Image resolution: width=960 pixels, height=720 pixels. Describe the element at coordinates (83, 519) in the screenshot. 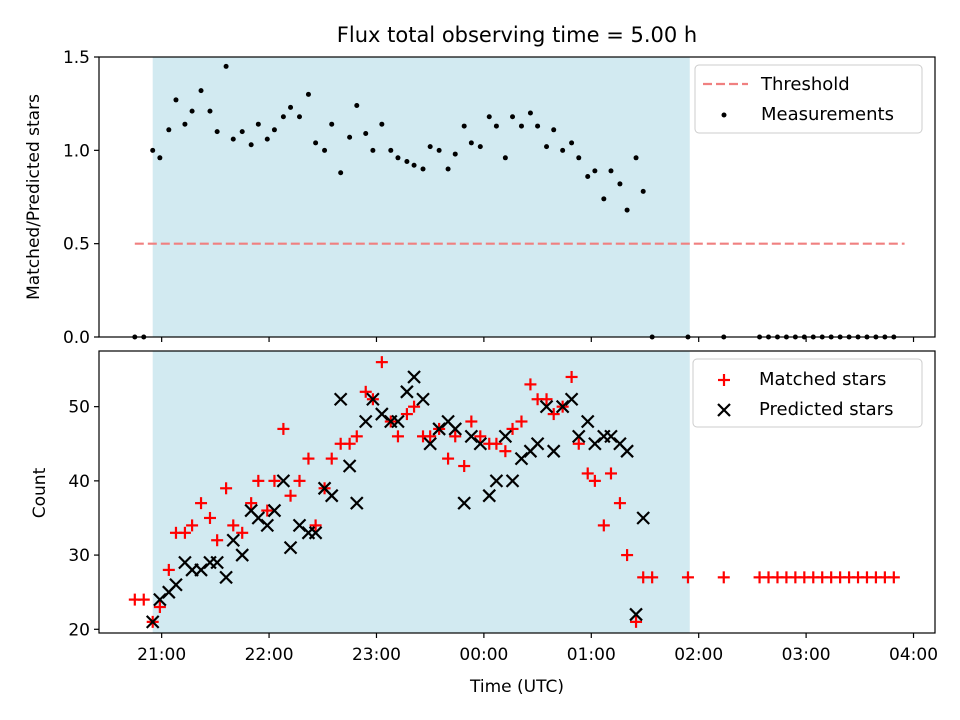

I see `y-ticks-bottom: 20 30 40 50` at that location.